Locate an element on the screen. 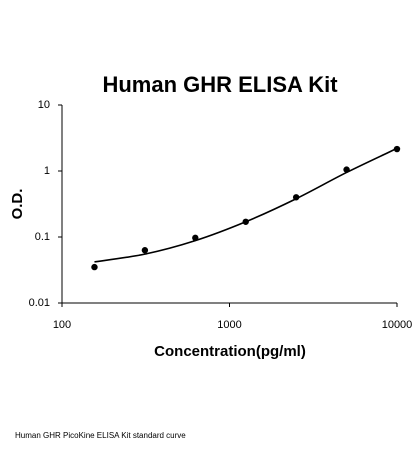 Image resolution: width=420 pixels, height=455 pixels. x-tick-label: 10000 is located at coordinates (397, 325).